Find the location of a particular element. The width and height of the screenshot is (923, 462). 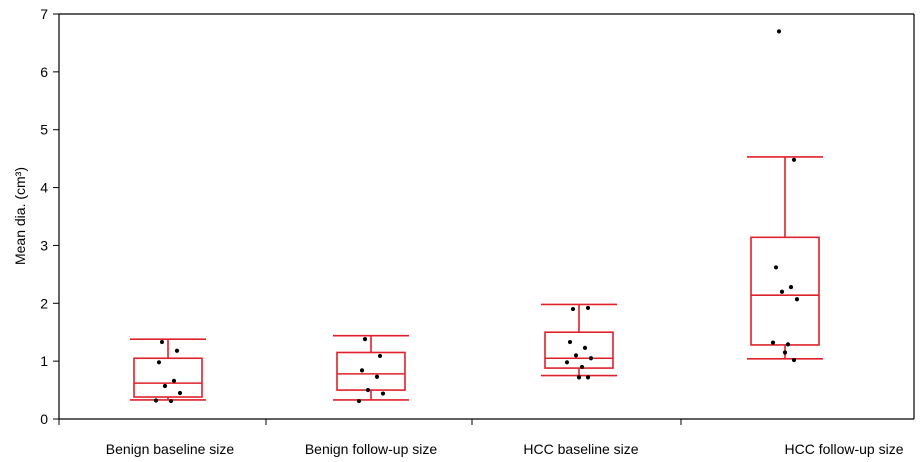

y-tick-label: 1 is located at coordinates (44, 361).